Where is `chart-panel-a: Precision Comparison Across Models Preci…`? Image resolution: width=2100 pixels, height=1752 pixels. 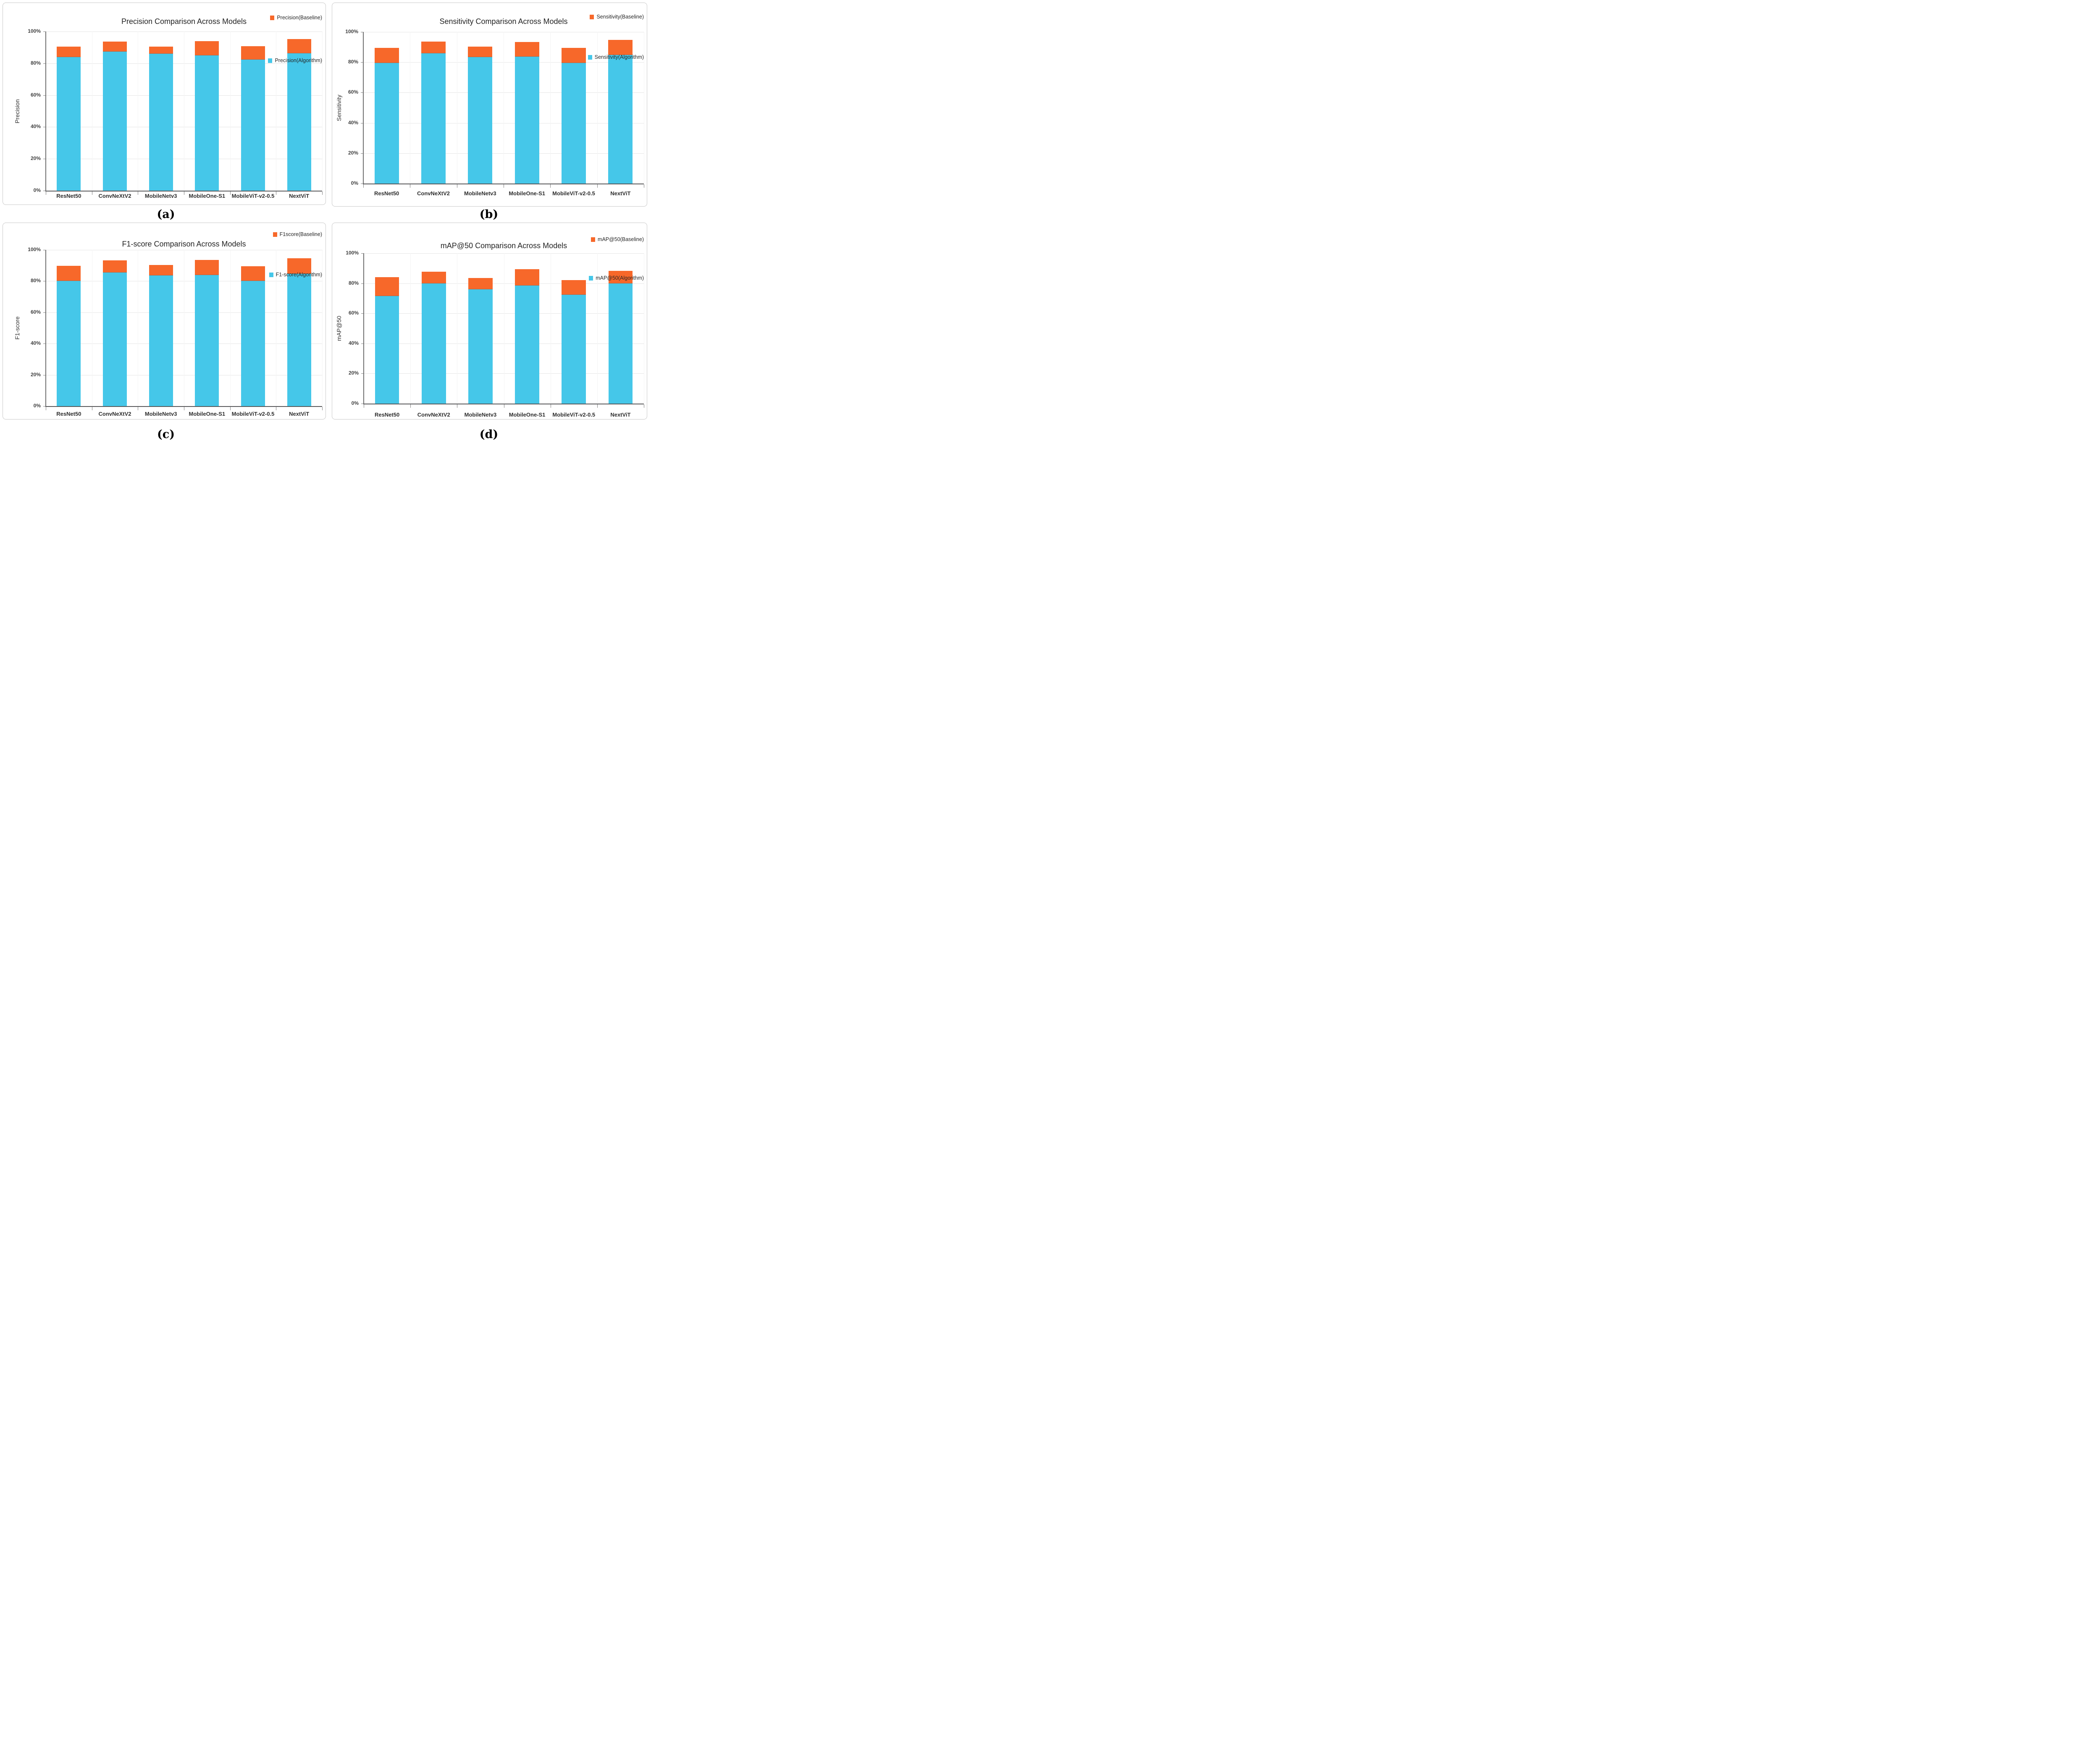 chart-panel-a: Precision Comparison Across Models Preci… is located at coordinates (164, 104).